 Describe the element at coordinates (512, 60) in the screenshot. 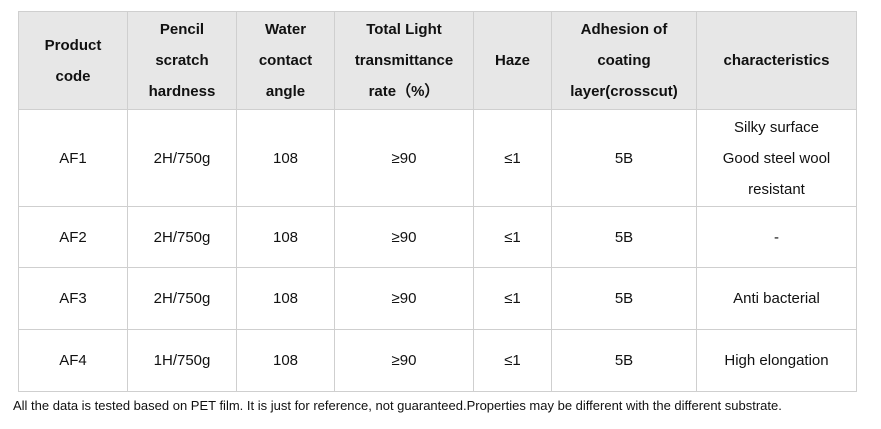

I see `header-haze: Haze` at that location.